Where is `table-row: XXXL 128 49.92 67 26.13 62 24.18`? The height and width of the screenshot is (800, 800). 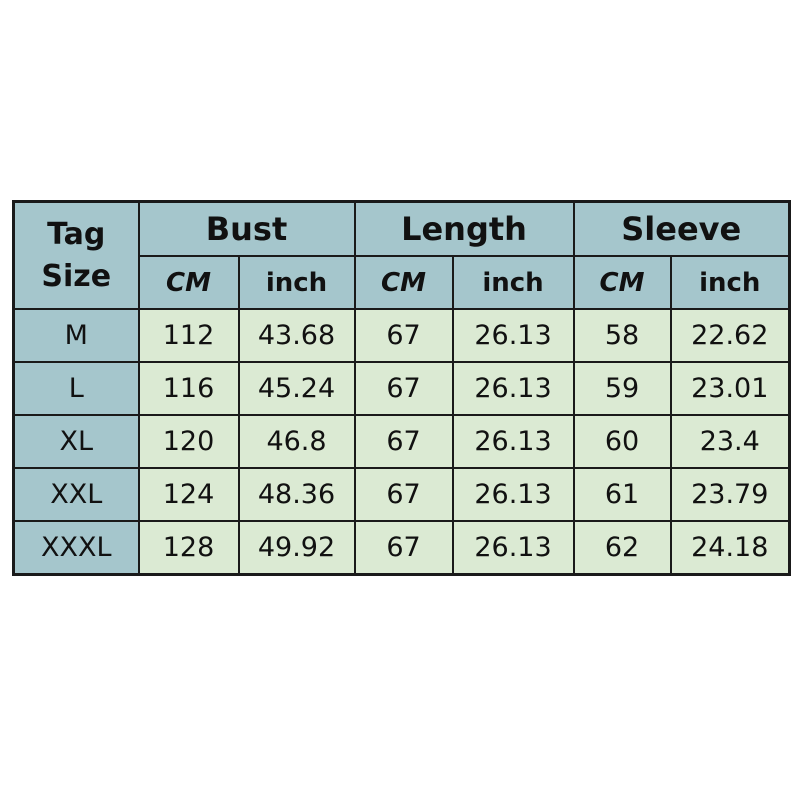 table-row: XXXL 128 49.92 67 26.13 62 24.18 is located at coordinates (401, 548).